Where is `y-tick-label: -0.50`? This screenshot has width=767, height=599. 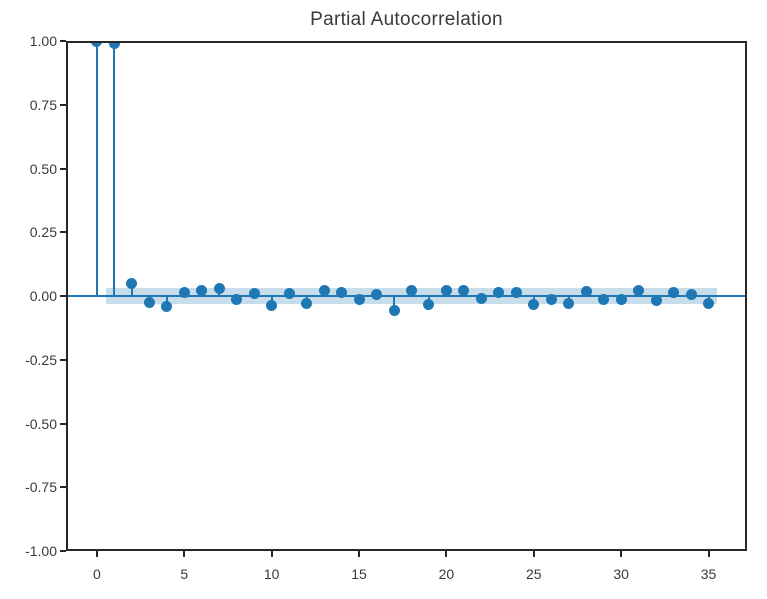 y-tick-label: -0.50 is located at coordinates (41, 423).